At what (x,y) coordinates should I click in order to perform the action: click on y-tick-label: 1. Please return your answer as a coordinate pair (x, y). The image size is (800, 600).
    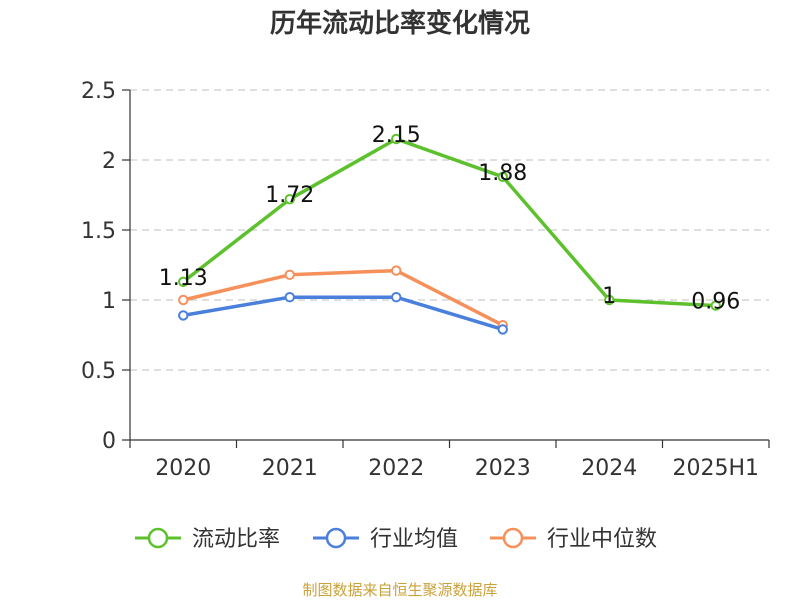
    Looking at the image, I should click on (109, 301).